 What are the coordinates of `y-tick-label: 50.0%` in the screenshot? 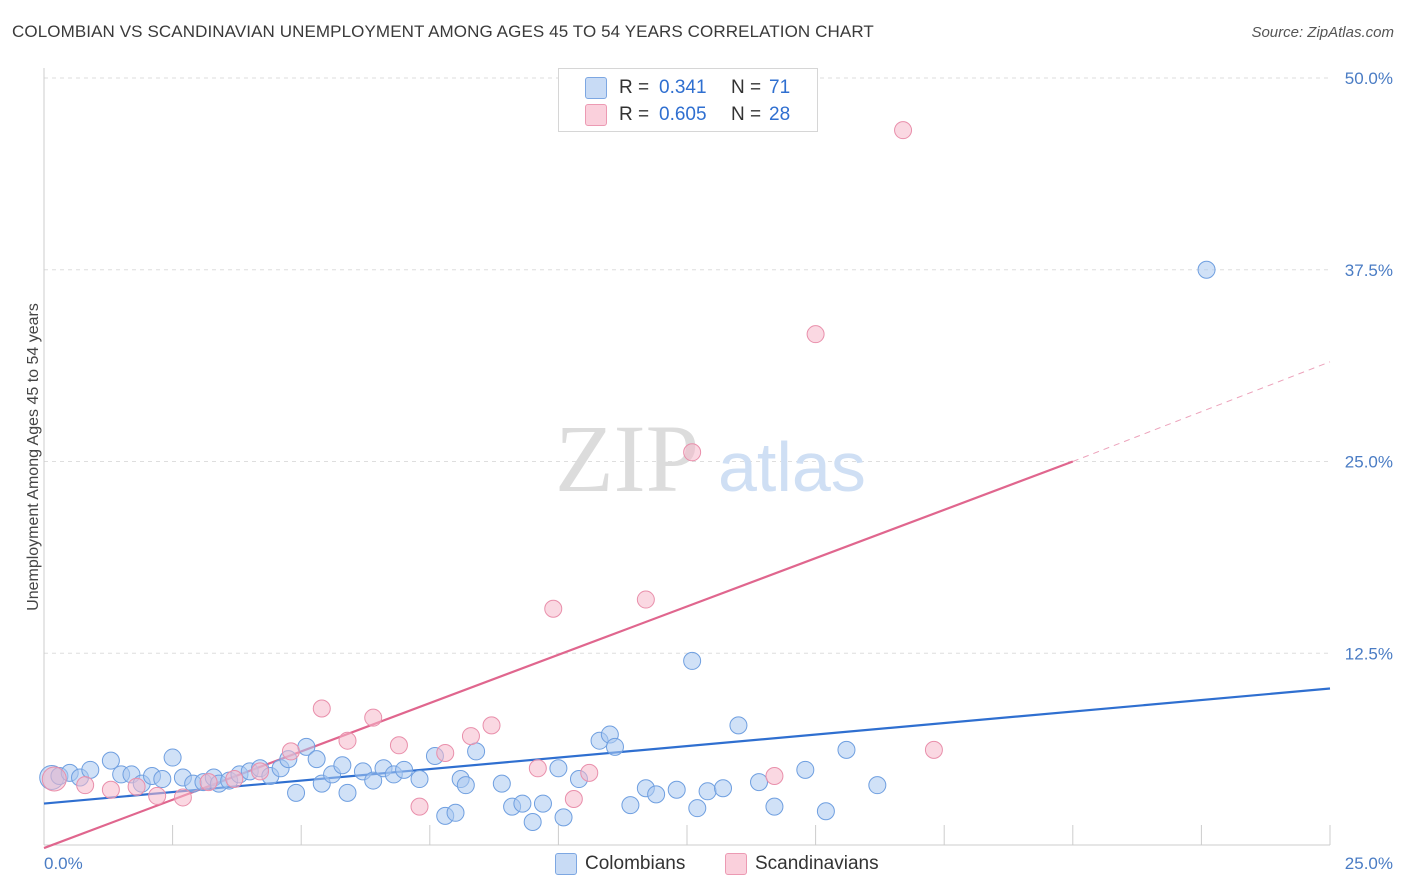 It's located at (1369, 78).